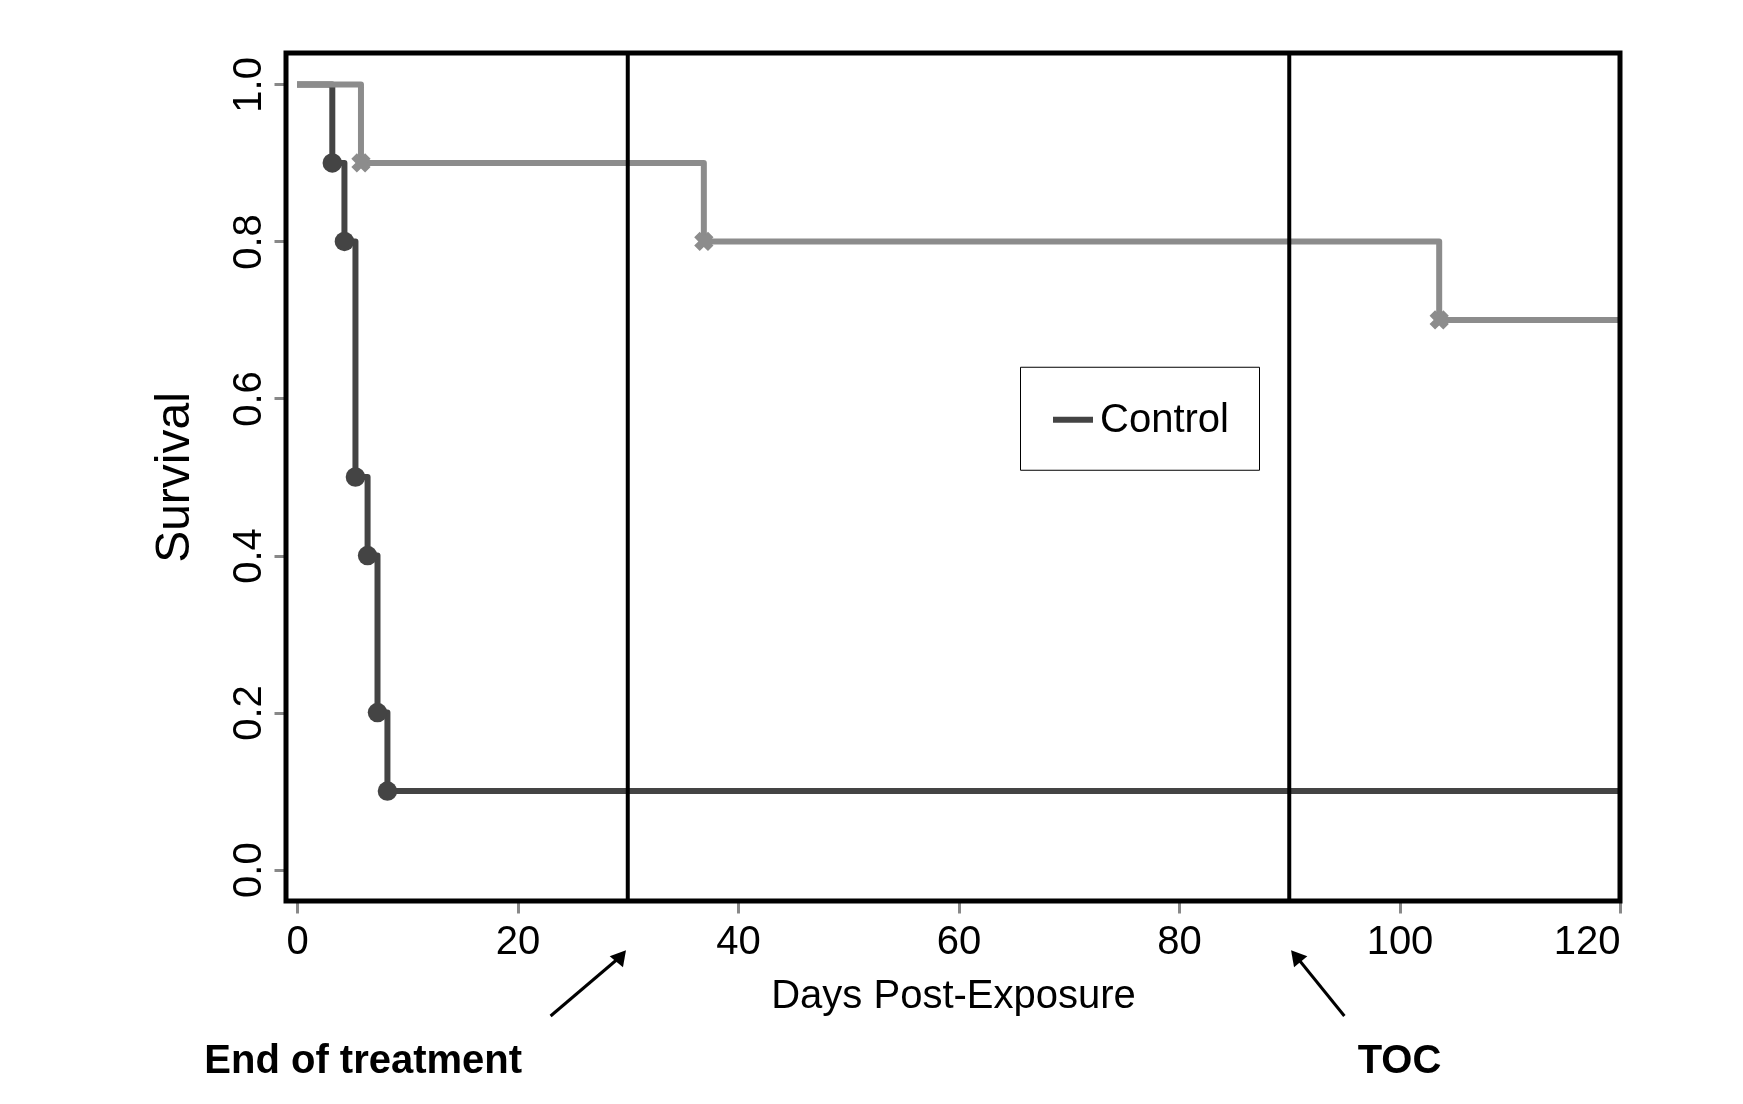 This screenshot has width=1743, height=1104. Describe the element at coordinates (246, 713) in the screenshot. I see `y-tick-label: 0.2` at that location.